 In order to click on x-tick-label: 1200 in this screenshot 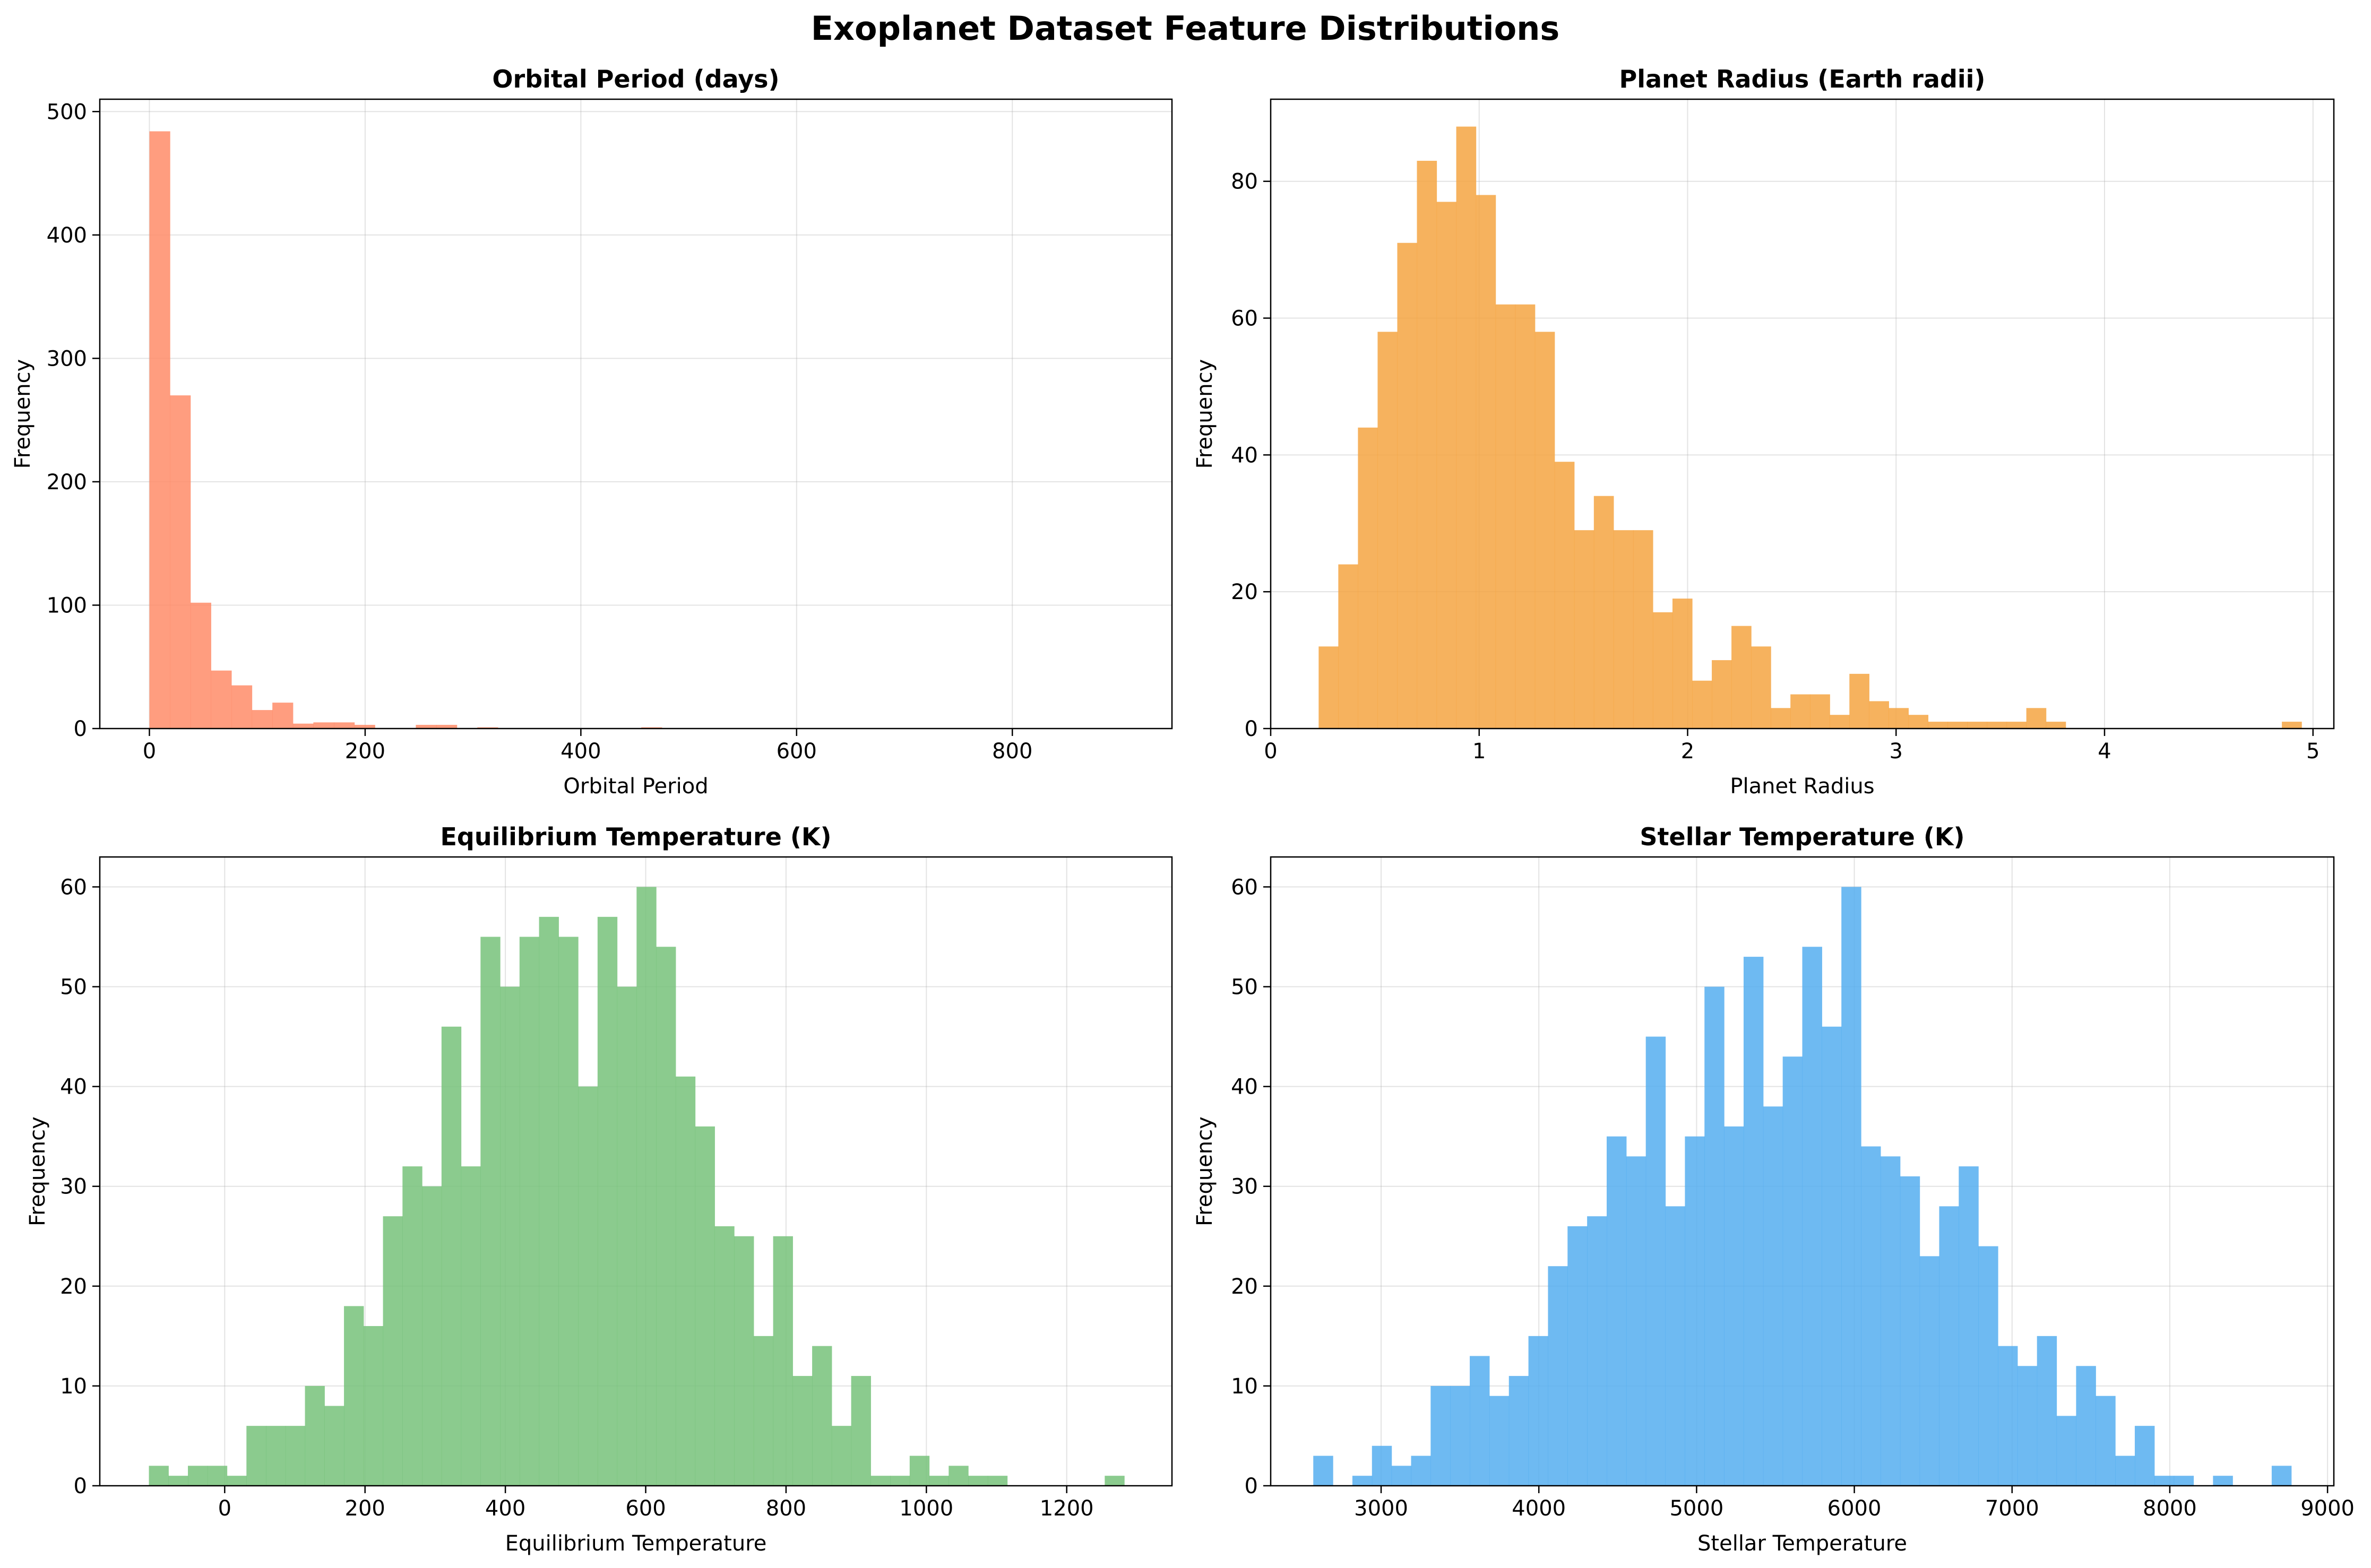, I will do `click(1067, 1508)`.